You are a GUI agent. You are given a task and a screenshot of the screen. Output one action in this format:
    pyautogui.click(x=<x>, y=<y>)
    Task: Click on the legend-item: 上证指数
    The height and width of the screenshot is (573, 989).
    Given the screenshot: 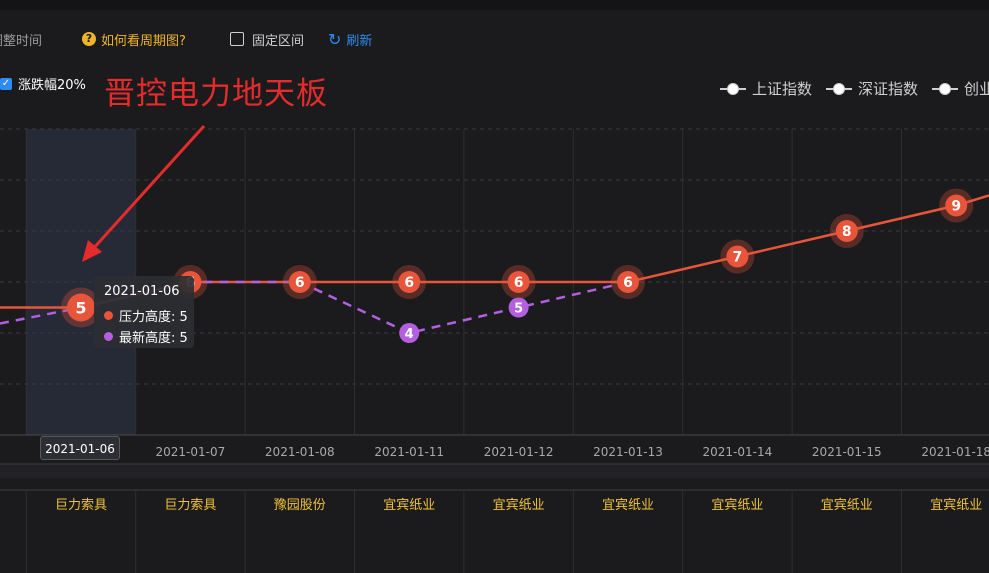 What is the action you would take?
    pyautogui.click(x=766, y=88)
    